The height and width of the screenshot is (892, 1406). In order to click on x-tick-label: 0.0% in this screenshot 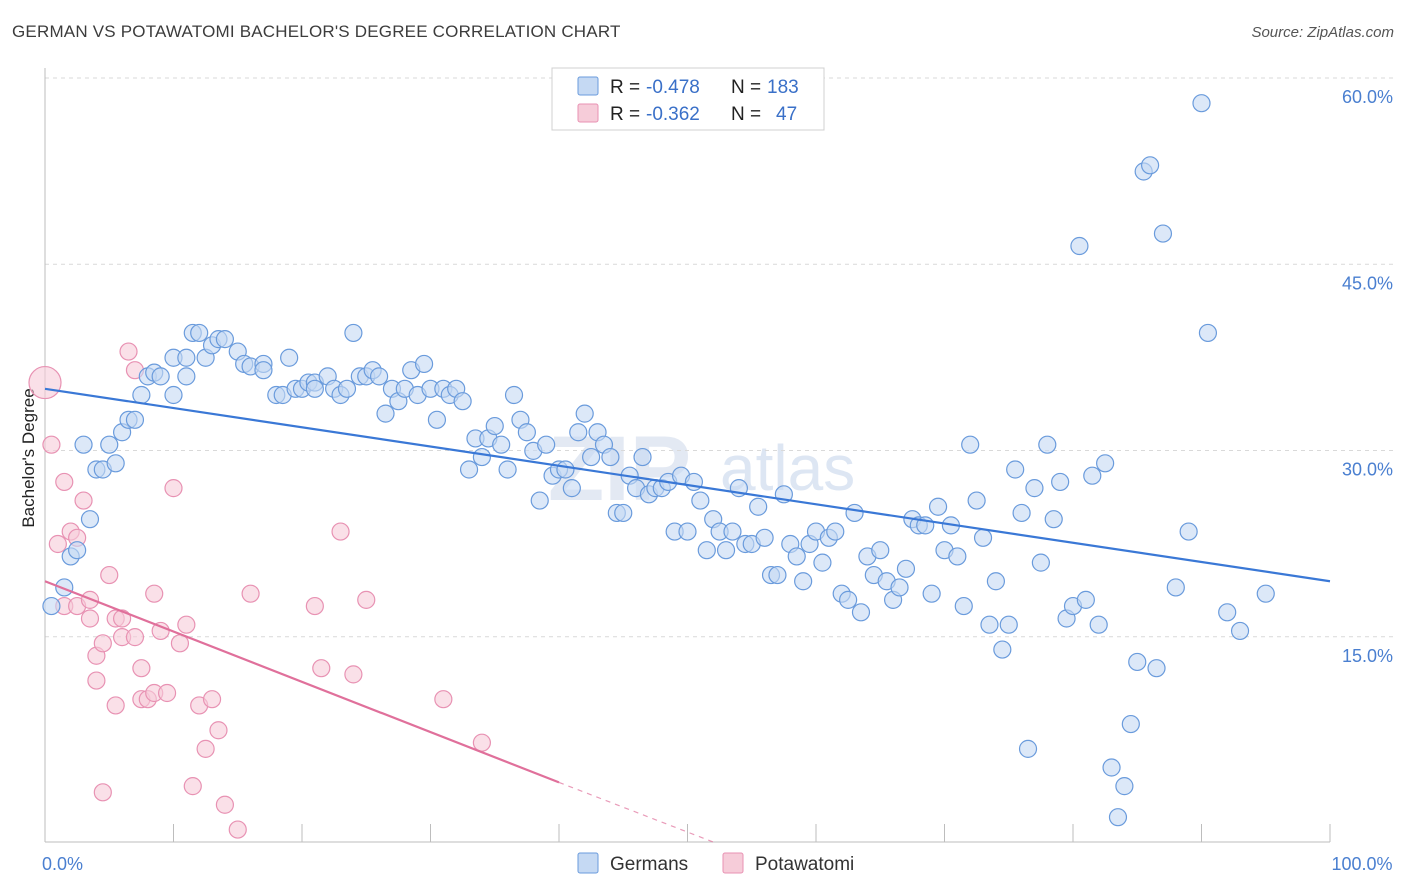, I will do `click(62, 864)`.